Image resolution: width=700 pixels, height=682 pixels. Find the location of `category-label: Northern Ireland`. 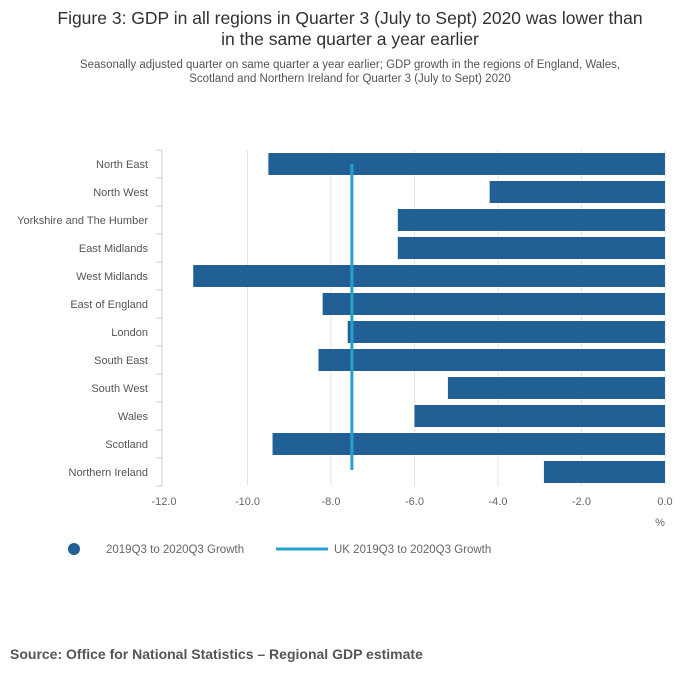

category-label: Northern Ireland is located at coordinates (109, 473).